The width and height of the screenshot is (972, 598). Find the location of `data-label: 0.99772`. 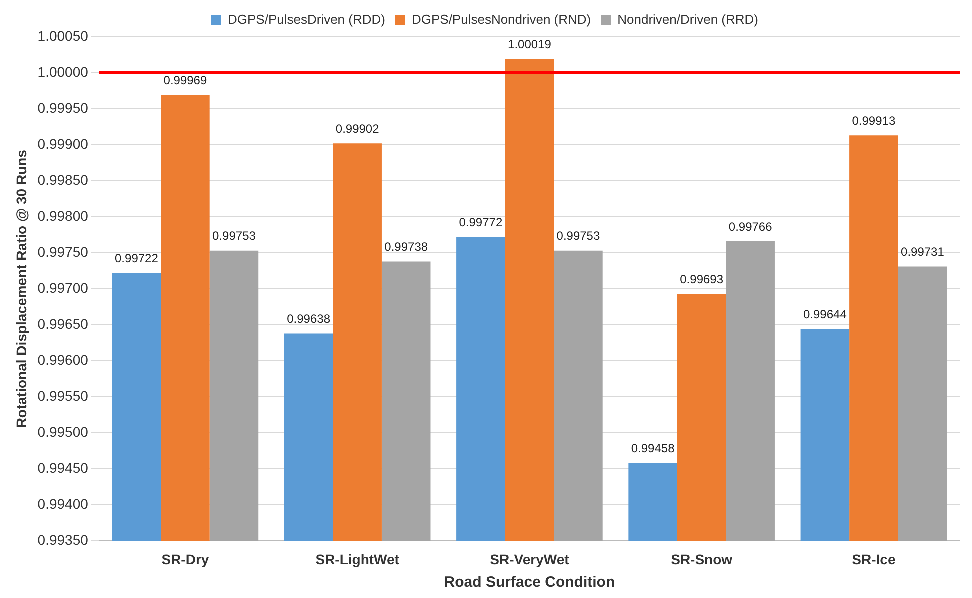

data-label: 0.99772 is located at coordinates (481, 223).